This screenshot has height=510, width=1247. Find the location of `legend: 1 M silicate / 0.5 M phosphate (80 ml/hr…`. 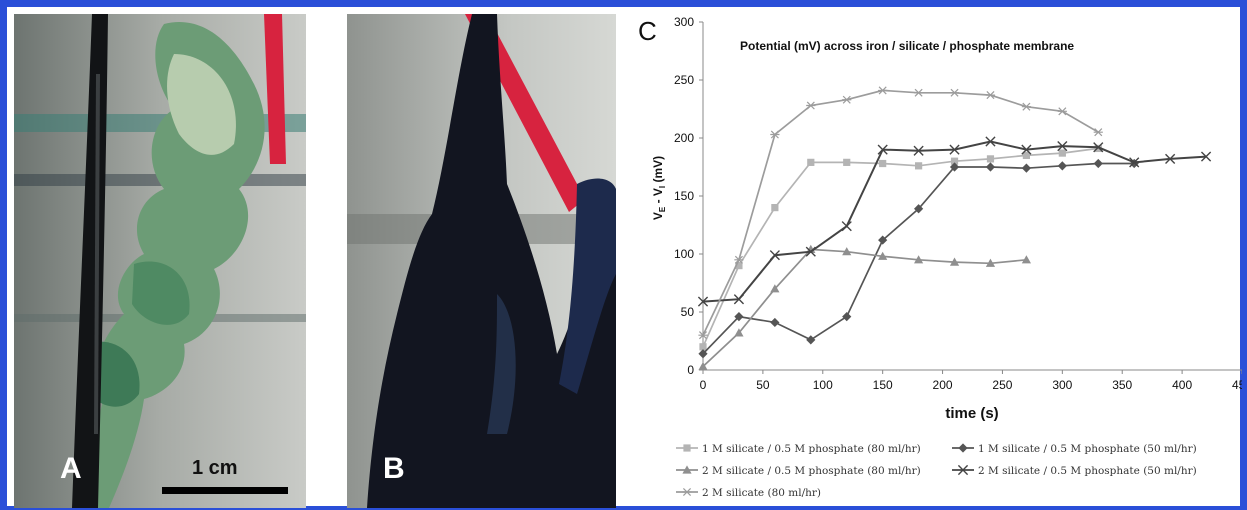

legend: 1 M silicate / 0.5 M phosphate (80 ml/hr… is located at coordinates (936, 471).